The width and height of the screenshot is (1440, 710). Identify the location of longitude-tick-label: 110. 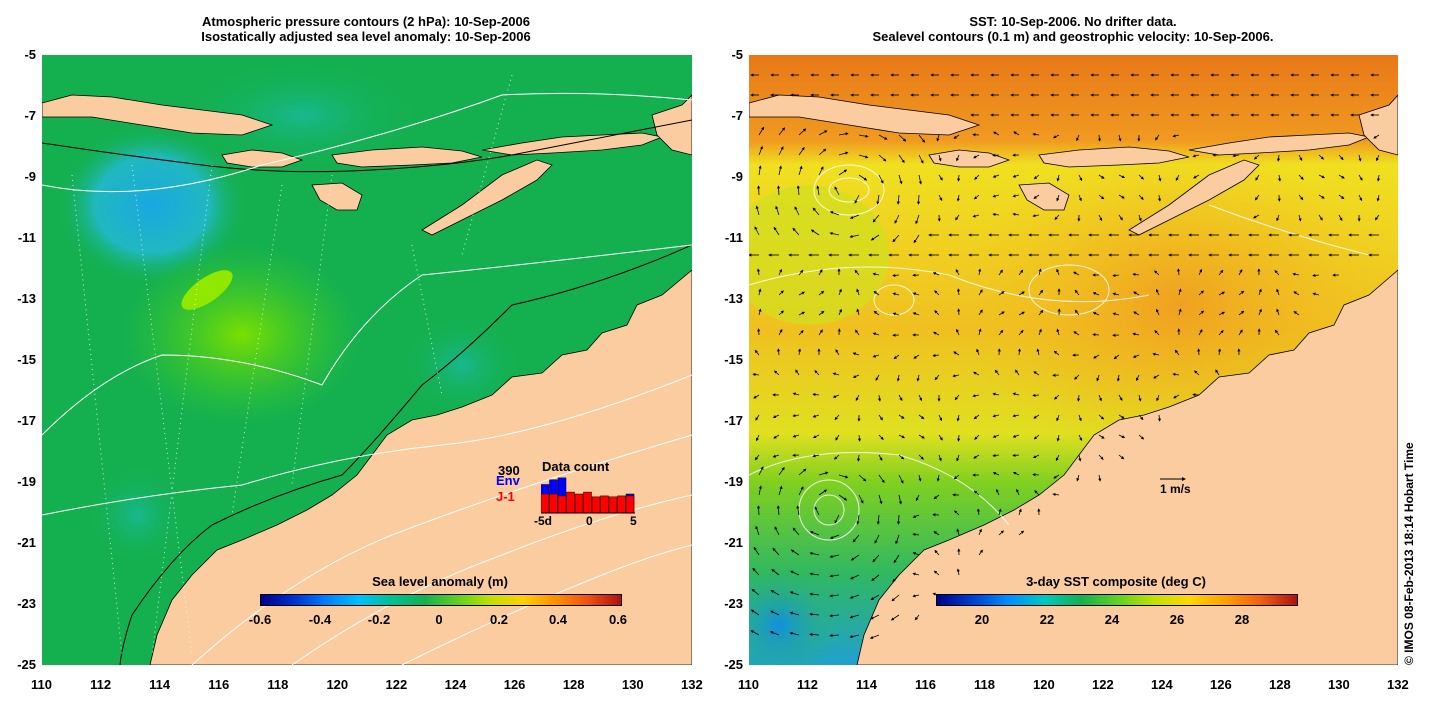
(748, 684).